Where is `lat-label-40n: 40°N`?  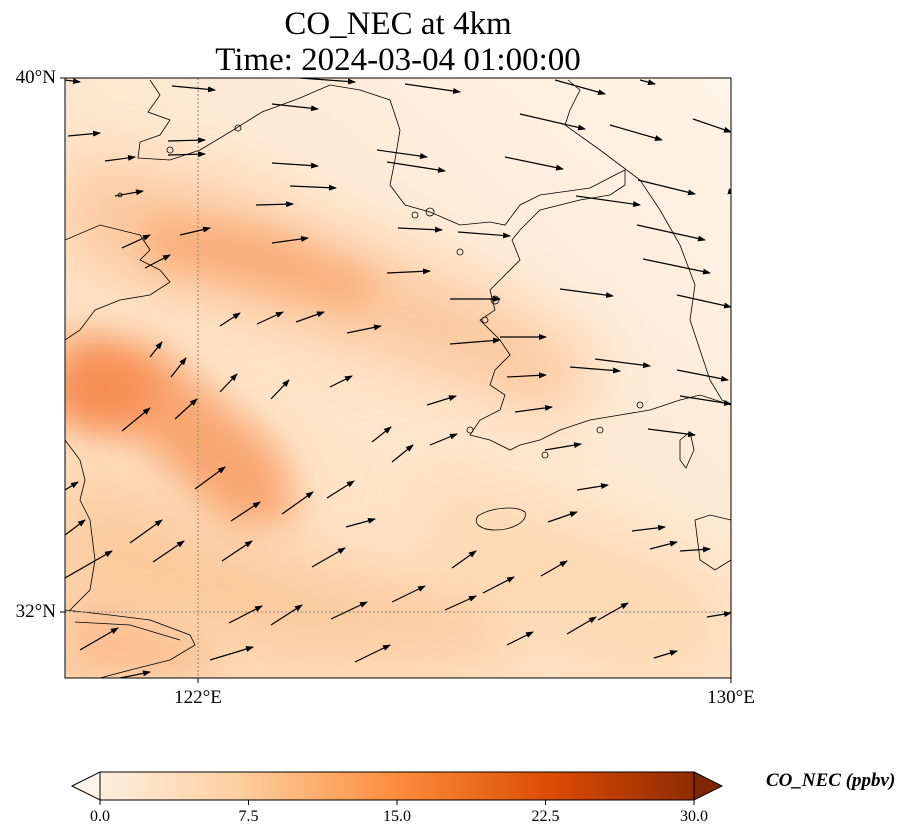 lat-label-40n: 40°N is located at coordinates (35, 77).